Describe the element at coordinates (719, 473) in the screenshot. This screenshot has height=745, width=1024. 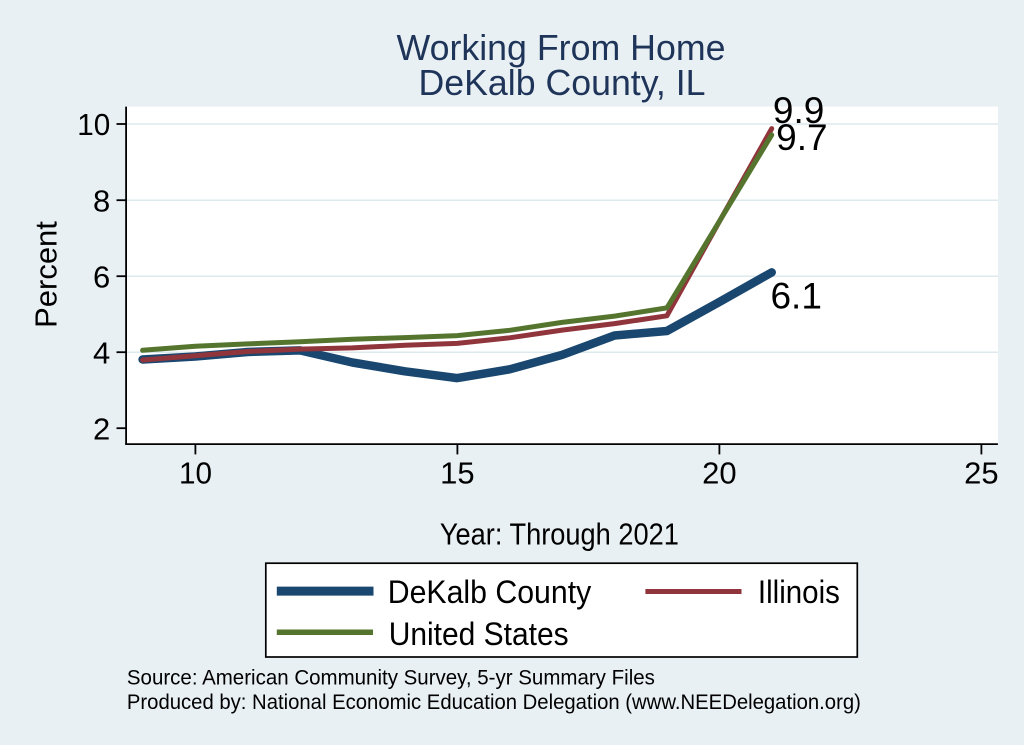
I see `svg-text: 20` at that location.